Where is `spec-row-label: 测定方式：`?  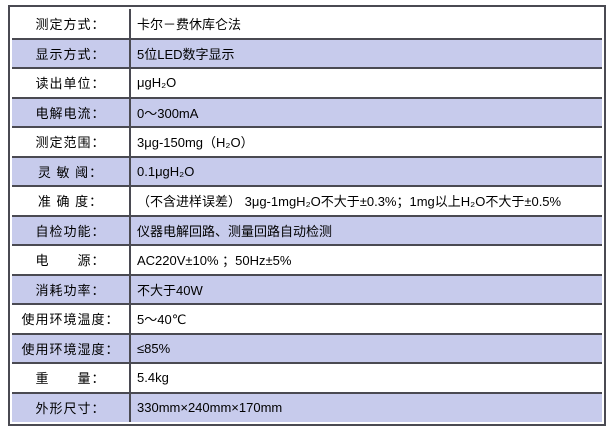
spec-row-label: 测定方式： is located at coordinates (71, 24).